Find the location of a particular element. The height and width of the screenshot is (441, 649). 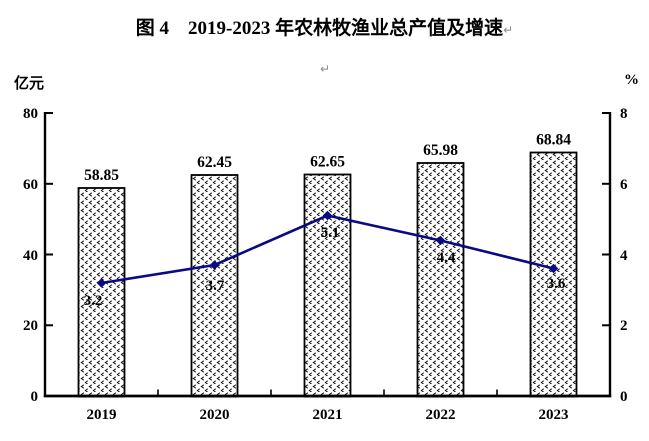

left-axis-tick-40: 40 is located at coordinates (30, 256).